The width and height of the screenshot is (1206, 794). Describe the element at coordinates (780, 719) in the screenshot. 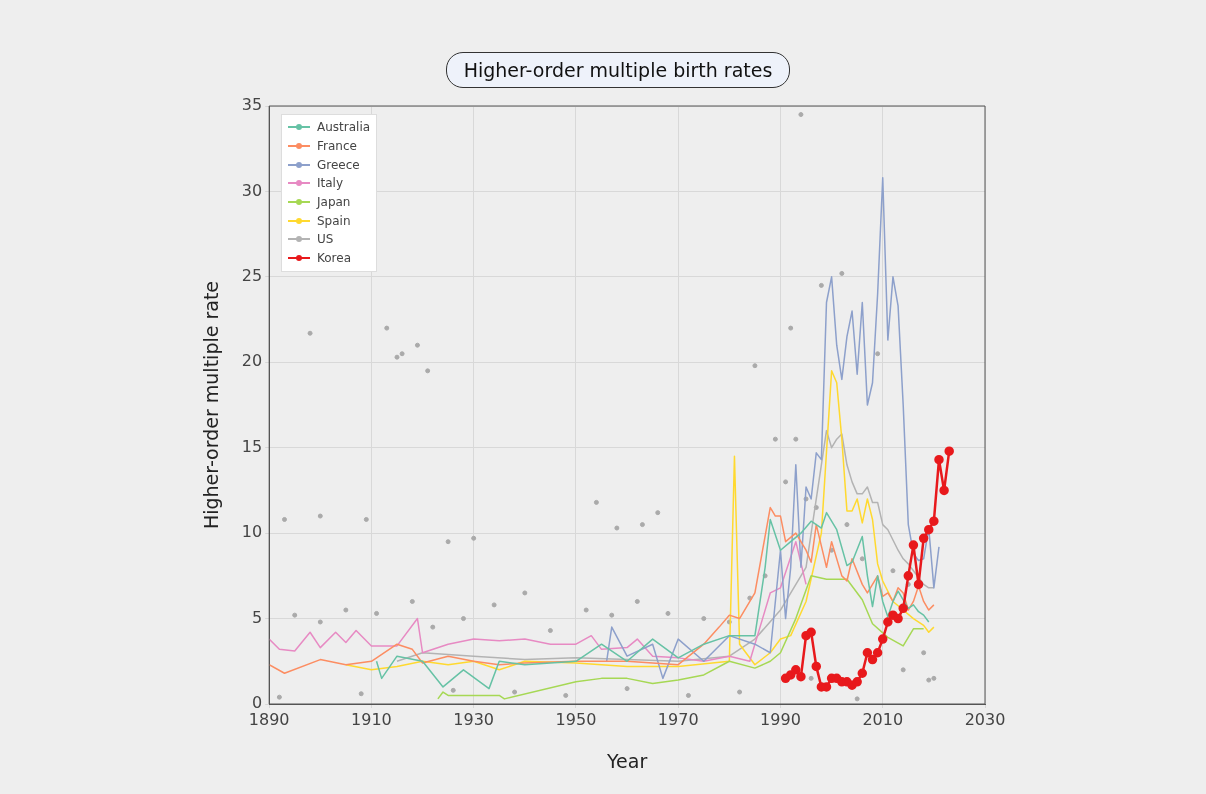

I see `x-tick-label: 1990` at that location.